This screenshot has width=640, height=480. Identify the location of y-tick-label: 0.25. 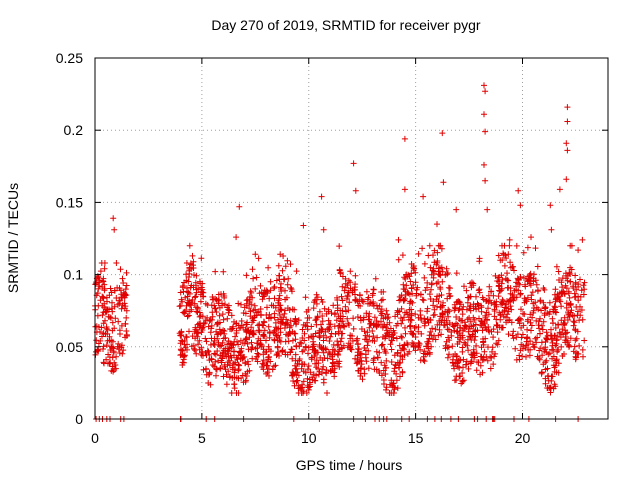
(69, 58).